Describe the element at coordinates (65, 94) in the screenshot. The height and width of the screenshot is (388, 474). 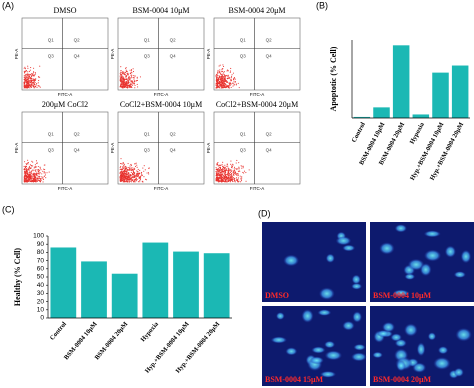
I see `x-axis-label: FITC-A` at that location.